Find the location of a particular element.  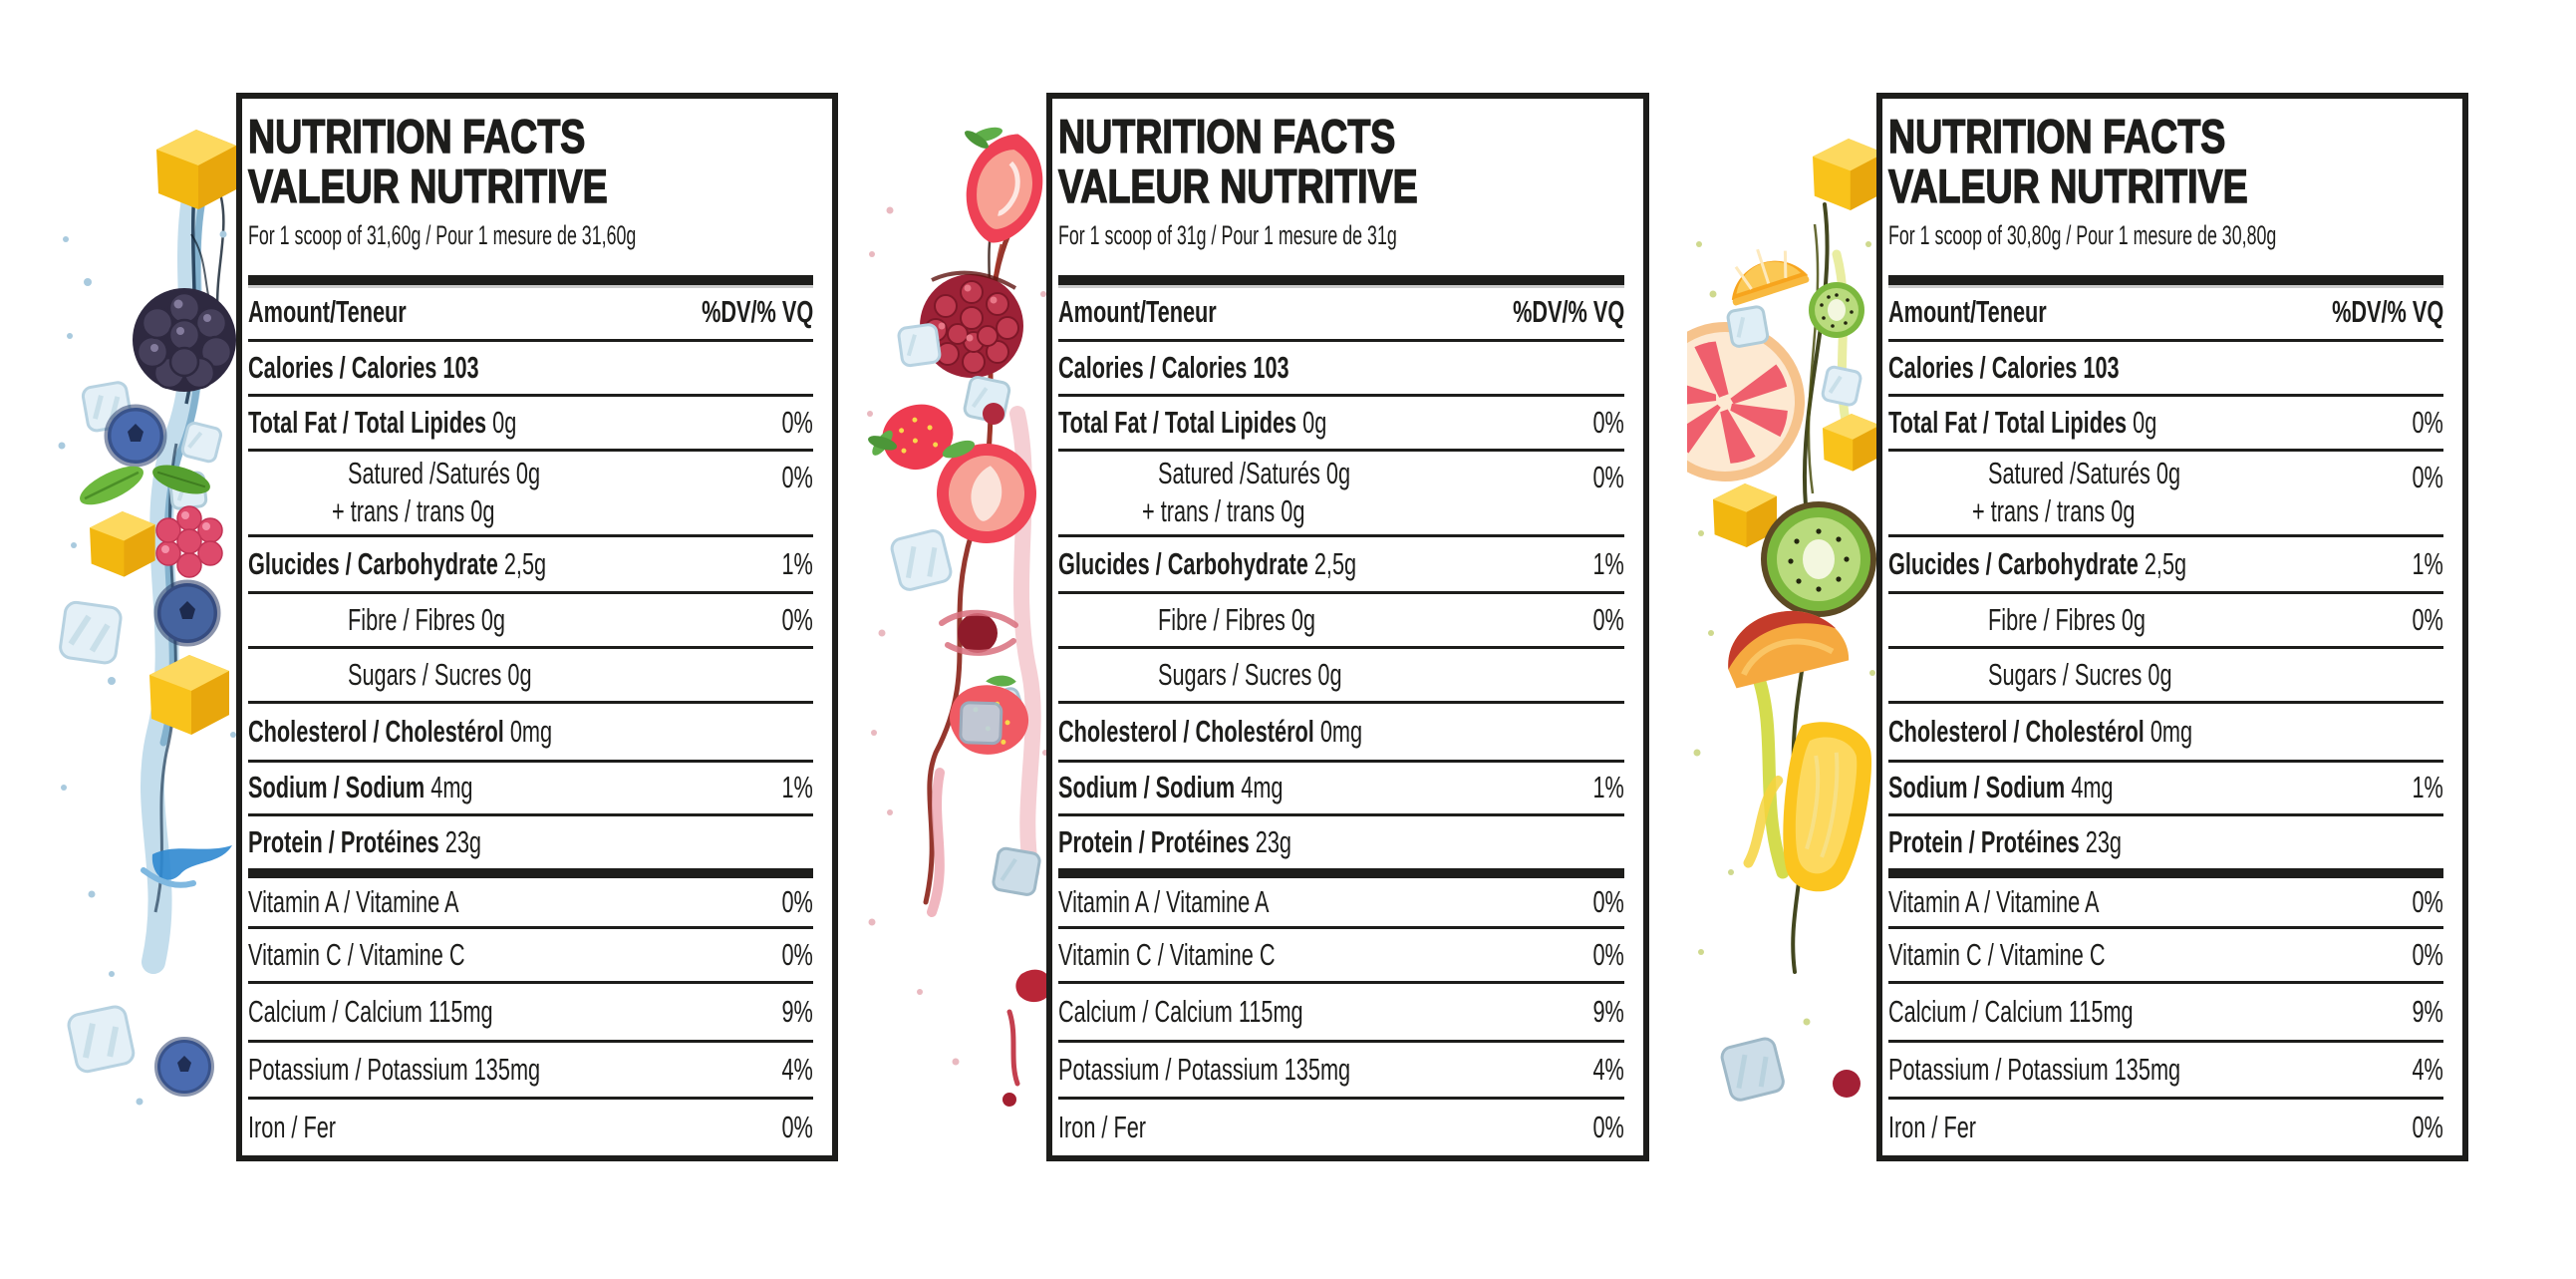

kiwi-half-icon is located at coordinates (1818, 559).